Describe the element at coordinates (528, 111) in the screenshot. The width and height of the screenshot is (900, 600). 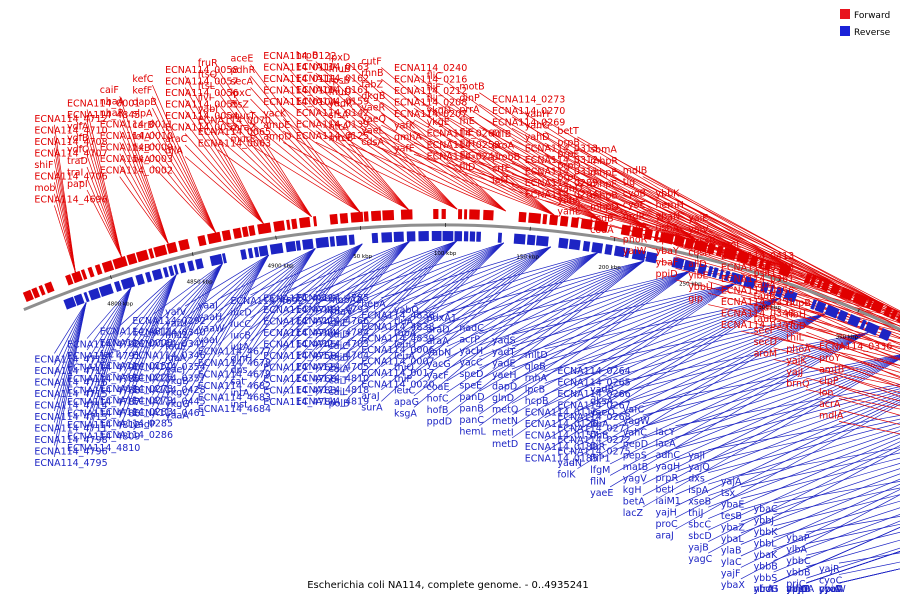
I see `gene-label: ECNA114_0270` at that location.